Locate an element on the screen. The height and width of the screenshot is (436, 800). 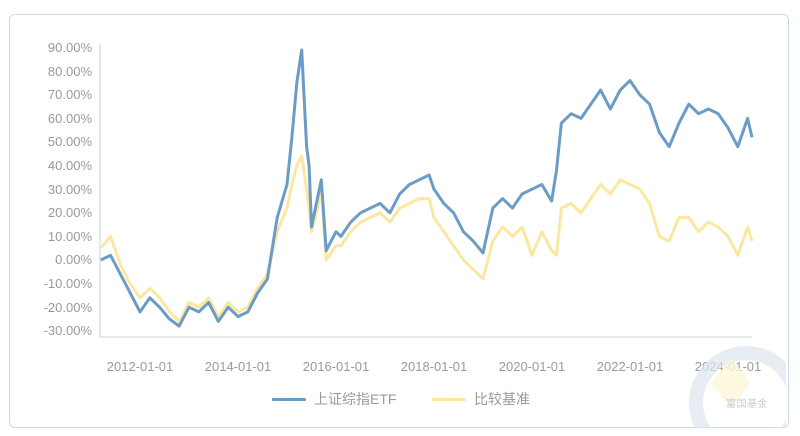
y-tick-label: 90.00% is located at coordinates (69, 47).